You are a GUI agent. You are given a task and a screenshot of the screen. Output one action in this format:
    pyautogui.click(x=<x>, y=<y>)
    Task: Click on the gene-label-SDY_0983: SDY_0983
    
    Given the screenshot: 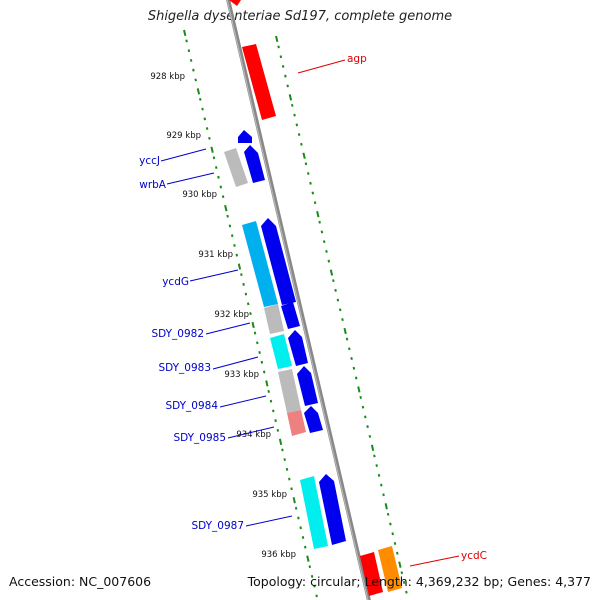 What is the action you would take?
    pyautogui.click(x=184, y=368)
    